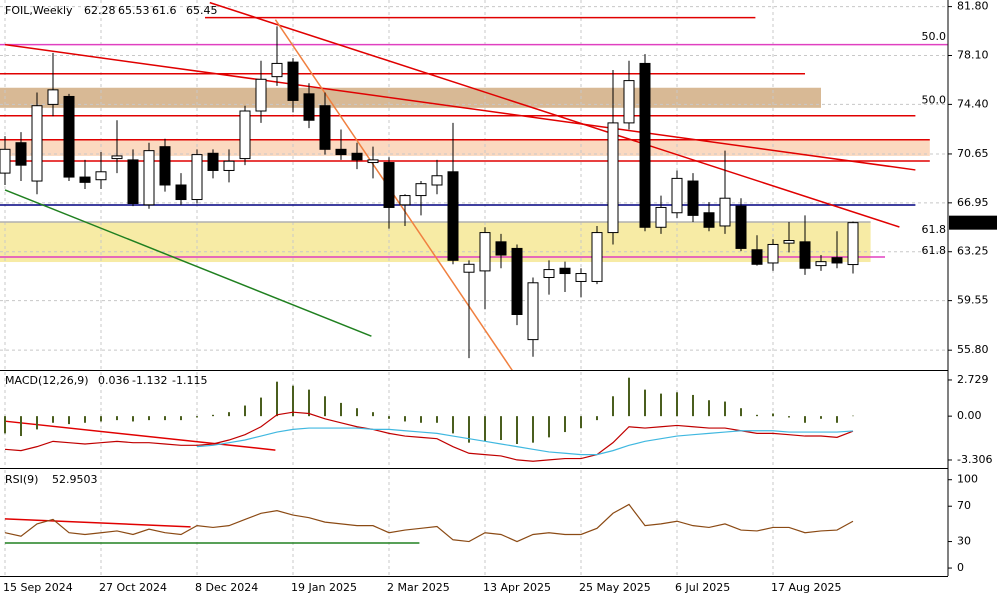  I want to click on y-tick-label: 70, so click(964, 505).